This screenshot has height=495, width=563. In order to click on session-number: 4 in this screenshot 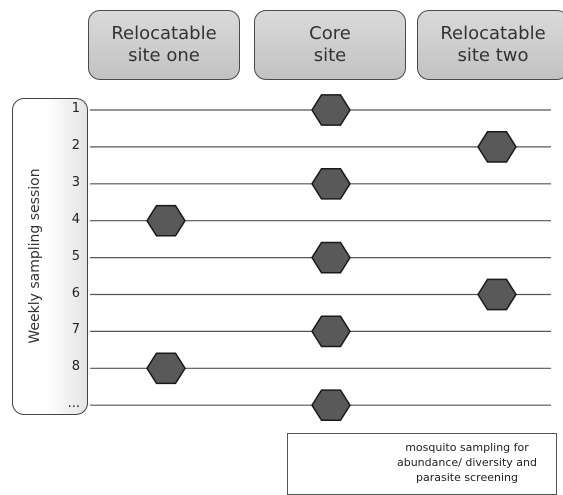, I will do `click(75, 219)`.